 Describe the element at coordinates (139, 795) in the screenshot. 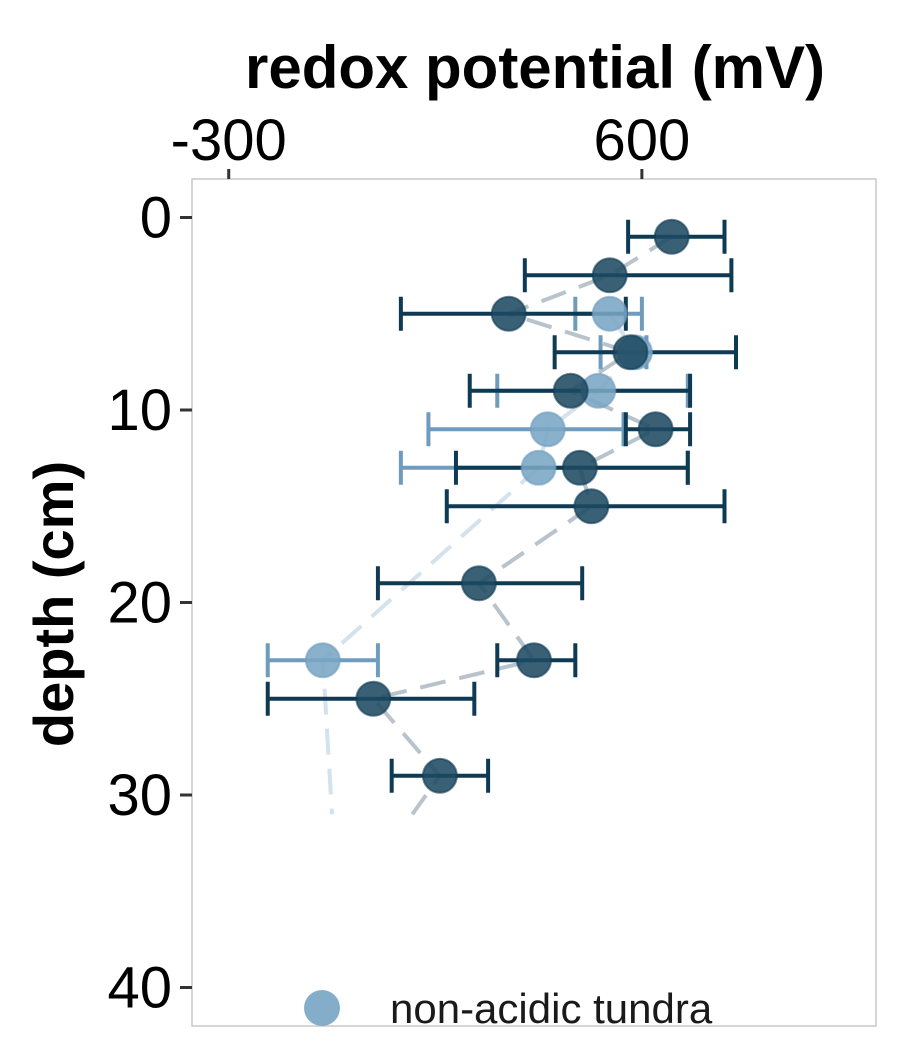

I see `y-tick-label: 30` at that location.